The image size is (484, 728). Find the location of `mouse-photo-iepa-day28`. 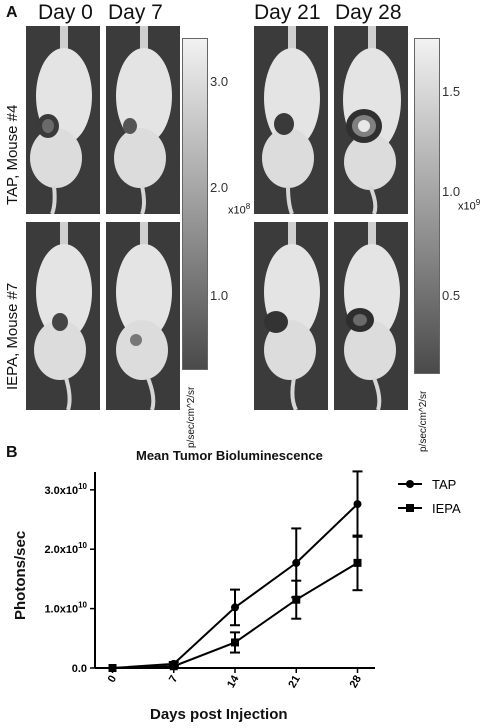

mouse-photo-iepa-day28 is located at coordinates (371, 316).